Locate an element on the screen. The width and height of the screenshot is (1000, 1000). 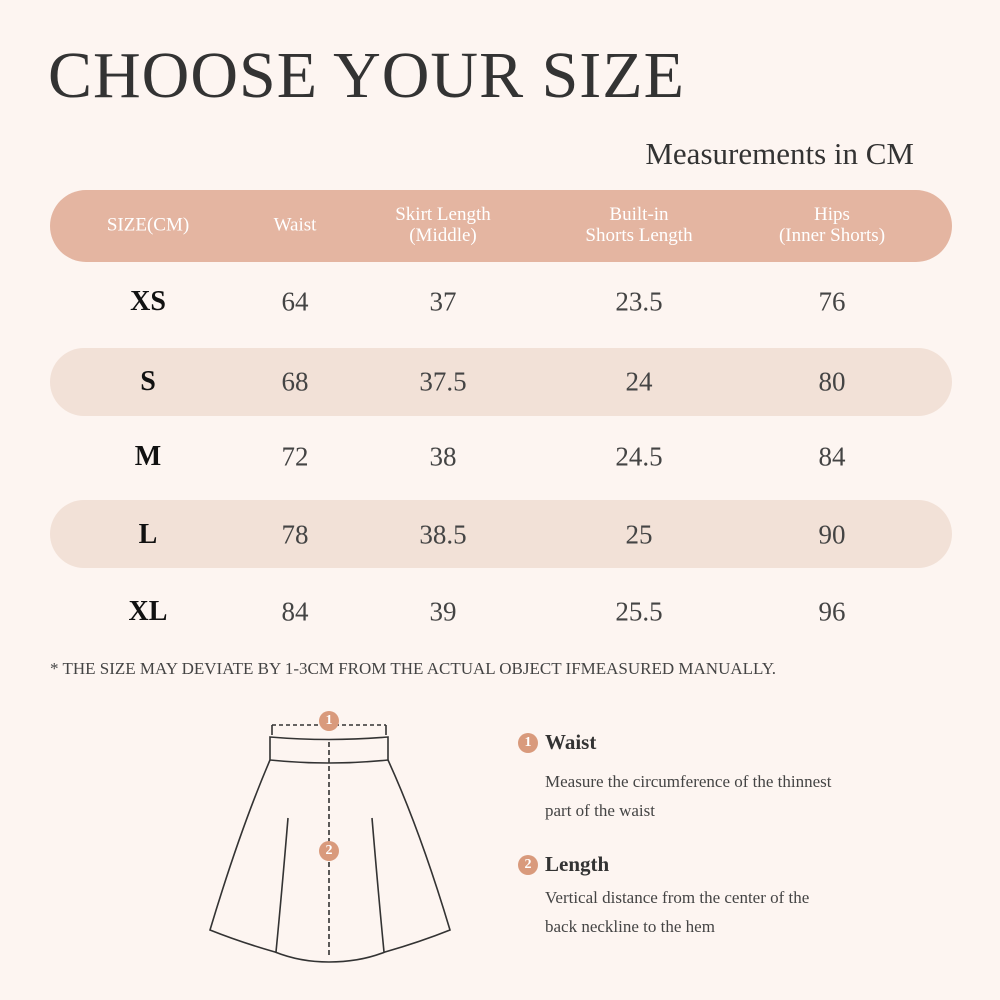
column-header-line: Skirt Length is located at coordinates (443, 214).